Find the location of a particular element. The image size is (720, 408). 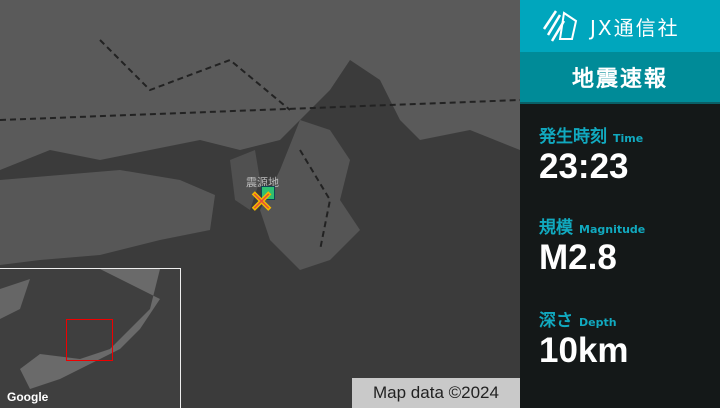

overview-inset-map is located at coordinates (90, 338).